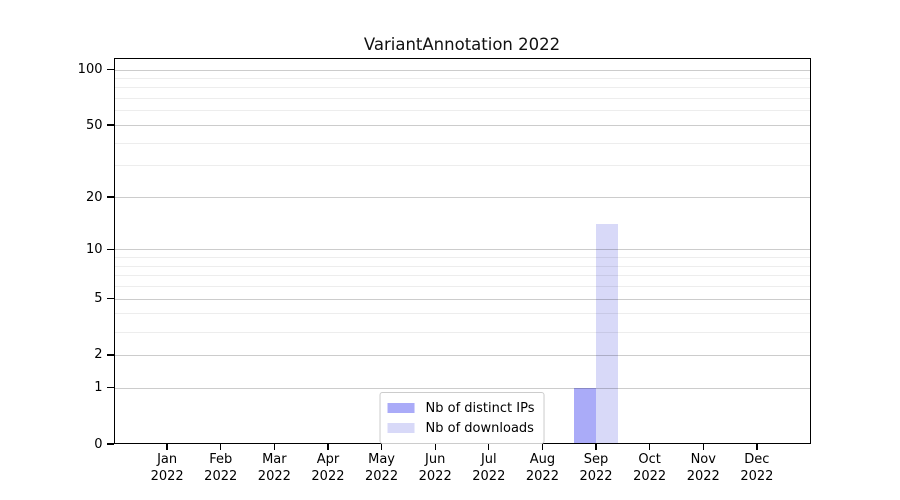 The image size is (900, 500). Describe the element at coordinates (542, 468) in the screenshot. I see `x-tick-label: Aug 2022` at that location.